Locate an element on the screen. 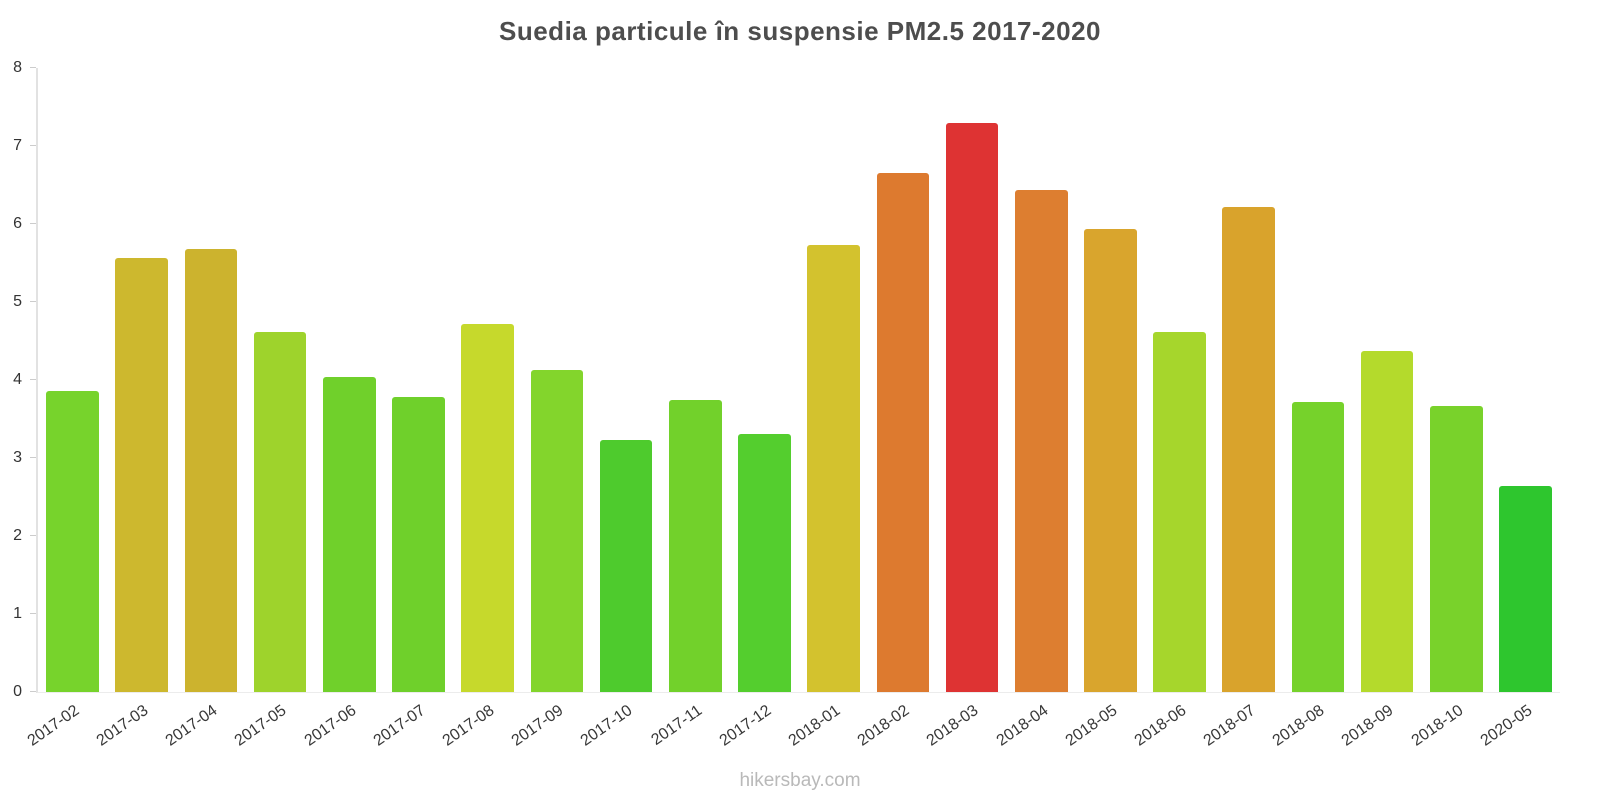 The image size is (1600, 800). bar-slot: 2018-02 is located at coordinates (896, 409).